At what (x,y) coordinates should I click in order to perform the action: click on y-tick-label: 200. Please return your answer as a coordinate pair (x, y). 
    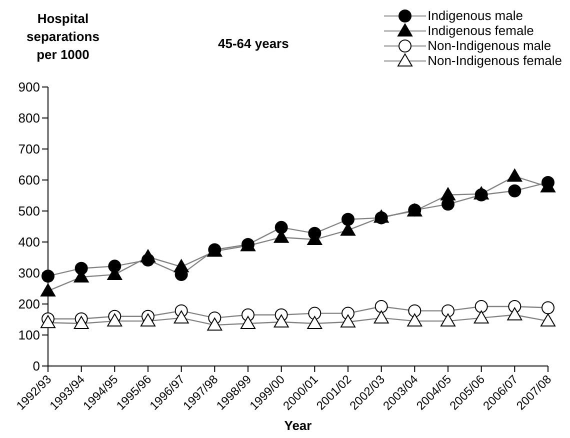
    Looking at the image, I should click on (29, 304).